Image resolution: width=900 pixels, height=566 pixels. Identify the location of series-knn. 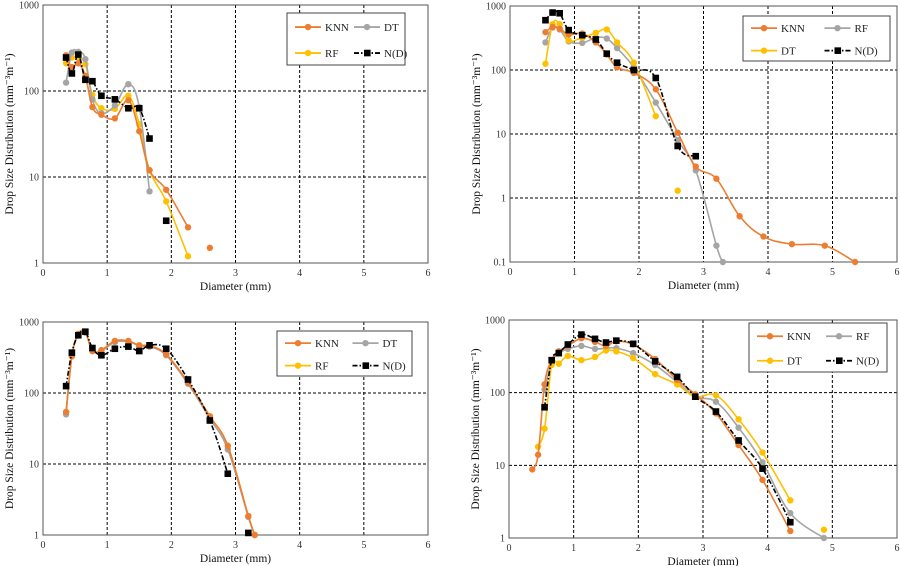
(160, 433).